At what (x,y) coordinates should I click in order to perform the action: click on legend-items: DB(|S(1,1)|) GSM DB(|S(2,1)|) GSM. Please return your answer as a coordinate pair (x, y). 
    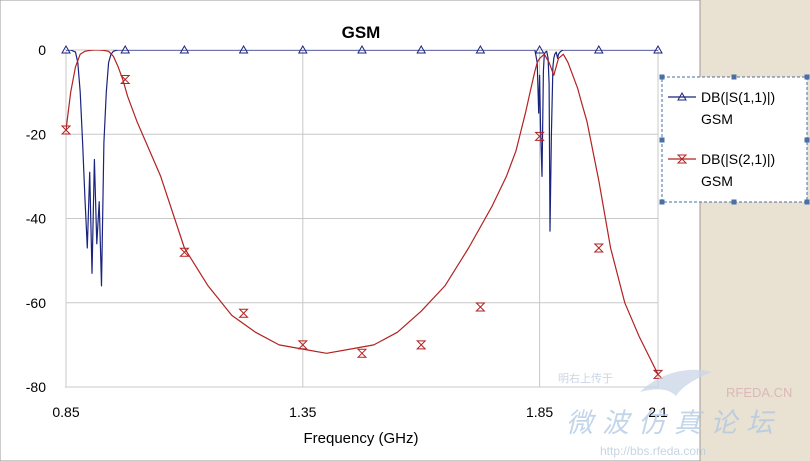
    Looking at the image, I should click on (721, 139).